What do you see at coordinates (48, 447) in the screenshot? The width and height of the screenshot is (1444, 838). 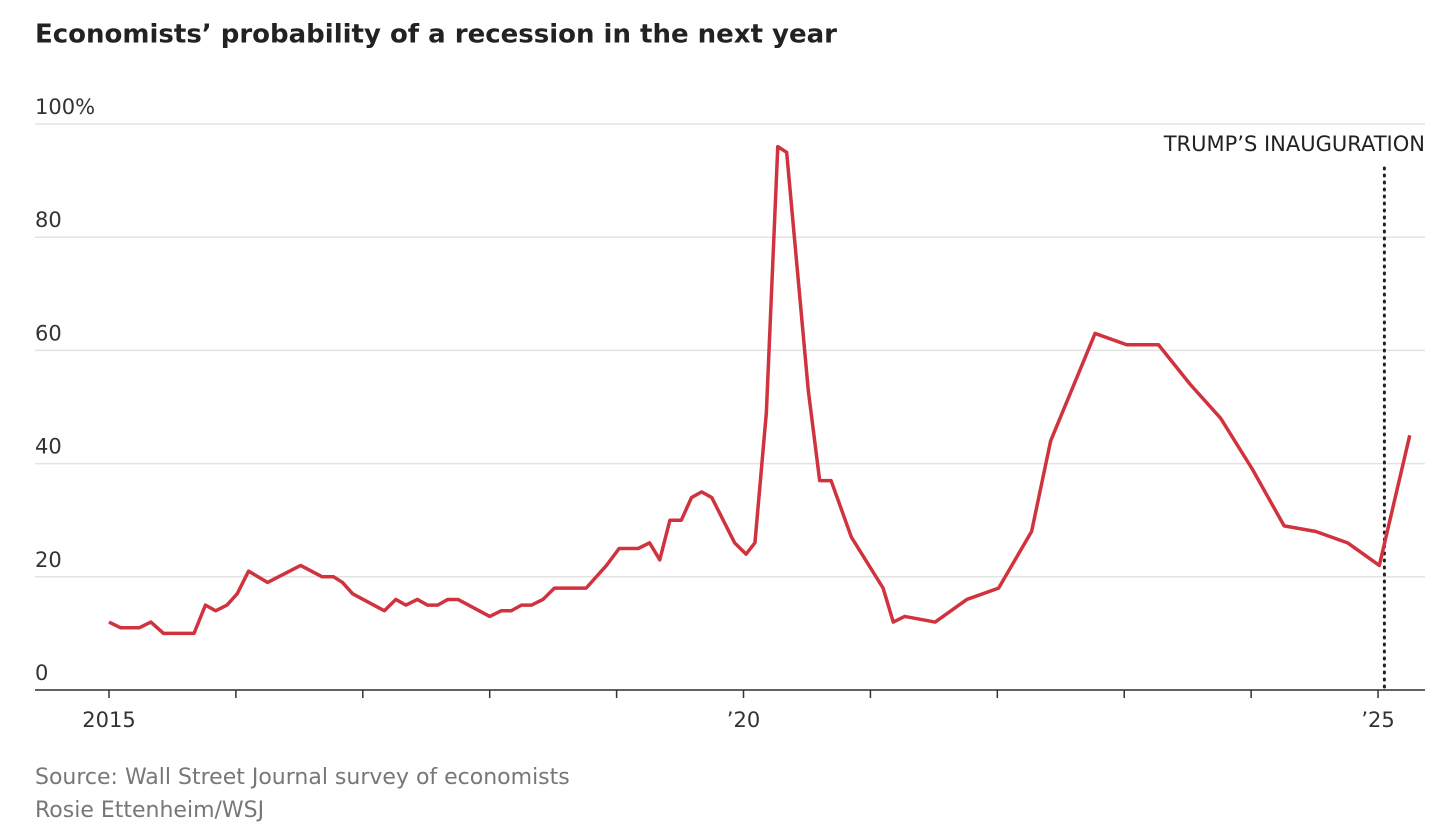 I see `y-tick-label: 40` at bounding box center [48, 447].